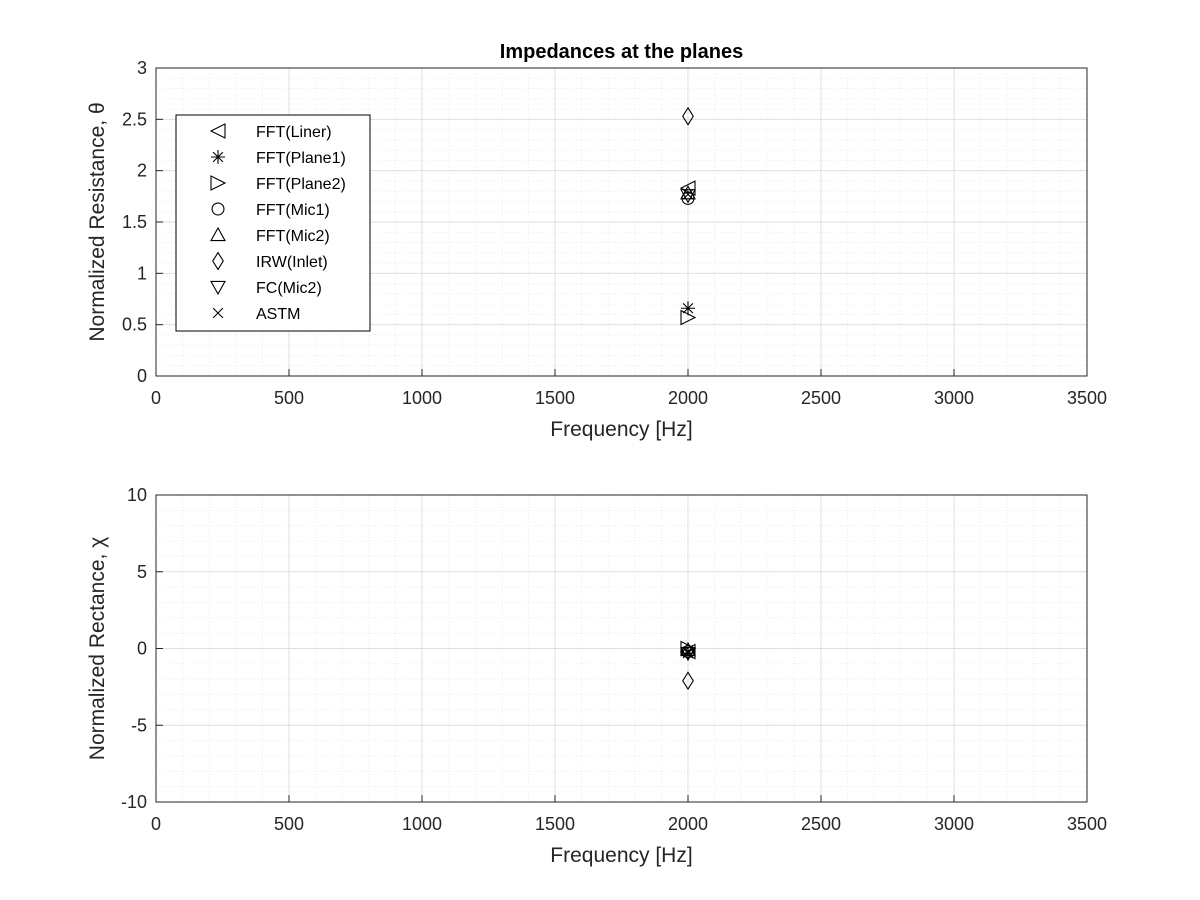 This screenshot has width=1200, height=900. What do you see at coordinates (142, 68) in the screenshot?
I see `y-tick-label: 3` at bounding box center [142, 68].